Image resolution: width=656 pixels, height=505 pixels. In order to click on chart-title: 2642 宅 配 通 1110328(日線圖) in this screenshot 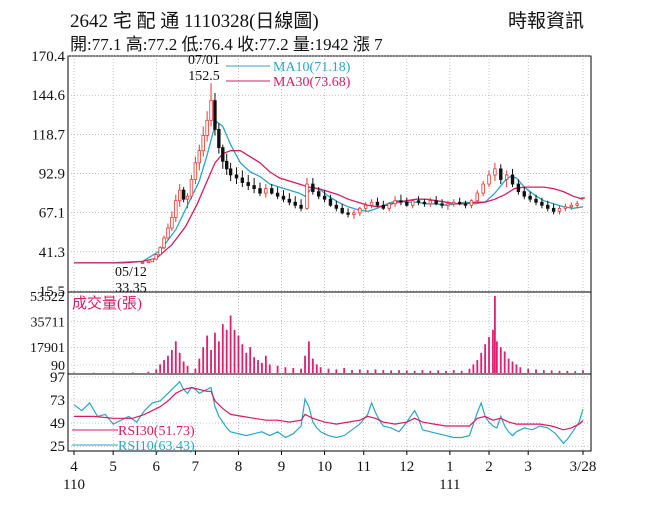, I will do `click(194, 21)`.